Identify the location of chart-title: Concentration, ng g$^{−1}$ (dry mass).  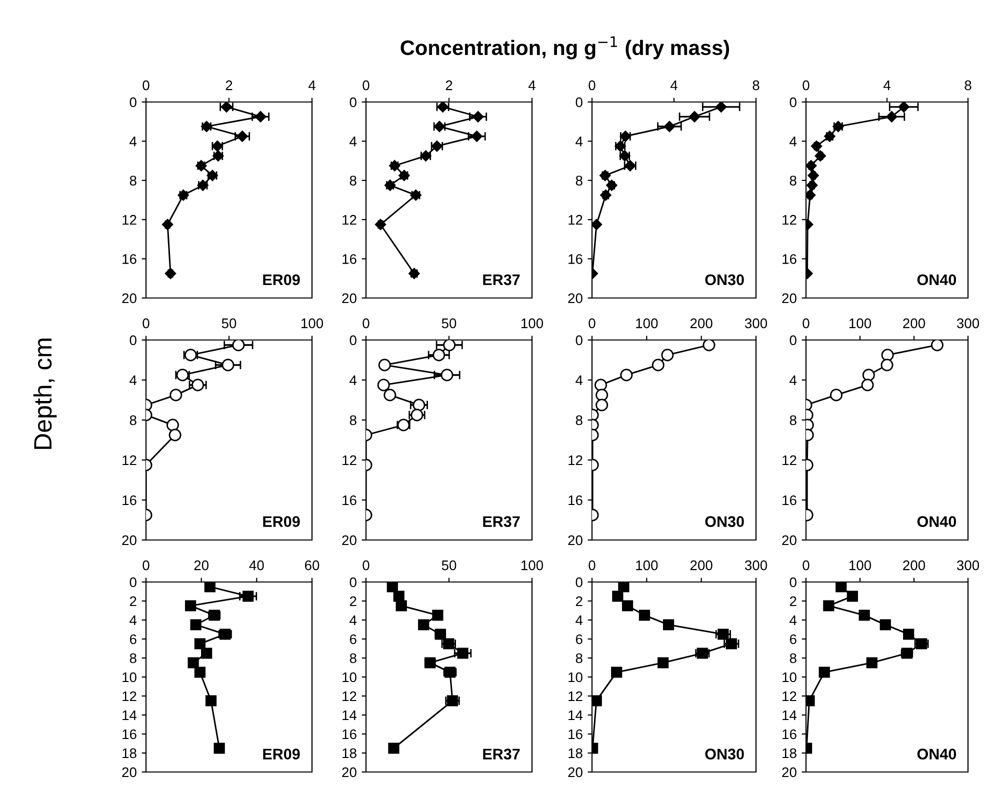
(565, 48).